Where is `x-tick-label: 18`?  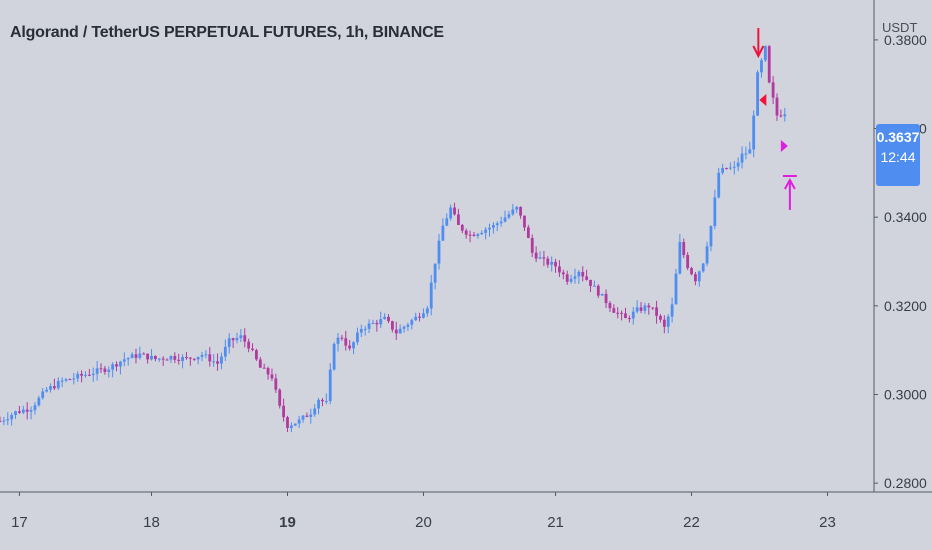
x-tick-label: 18 is located at coordinates (151, 522).